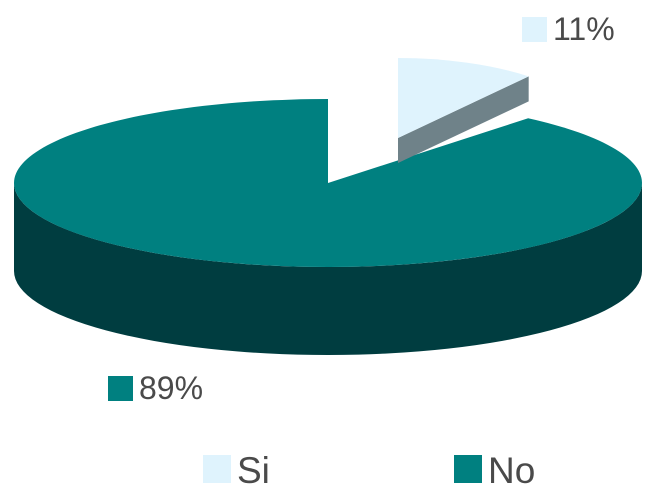  I want to click on legend-swatch-no, so click(468, 469).